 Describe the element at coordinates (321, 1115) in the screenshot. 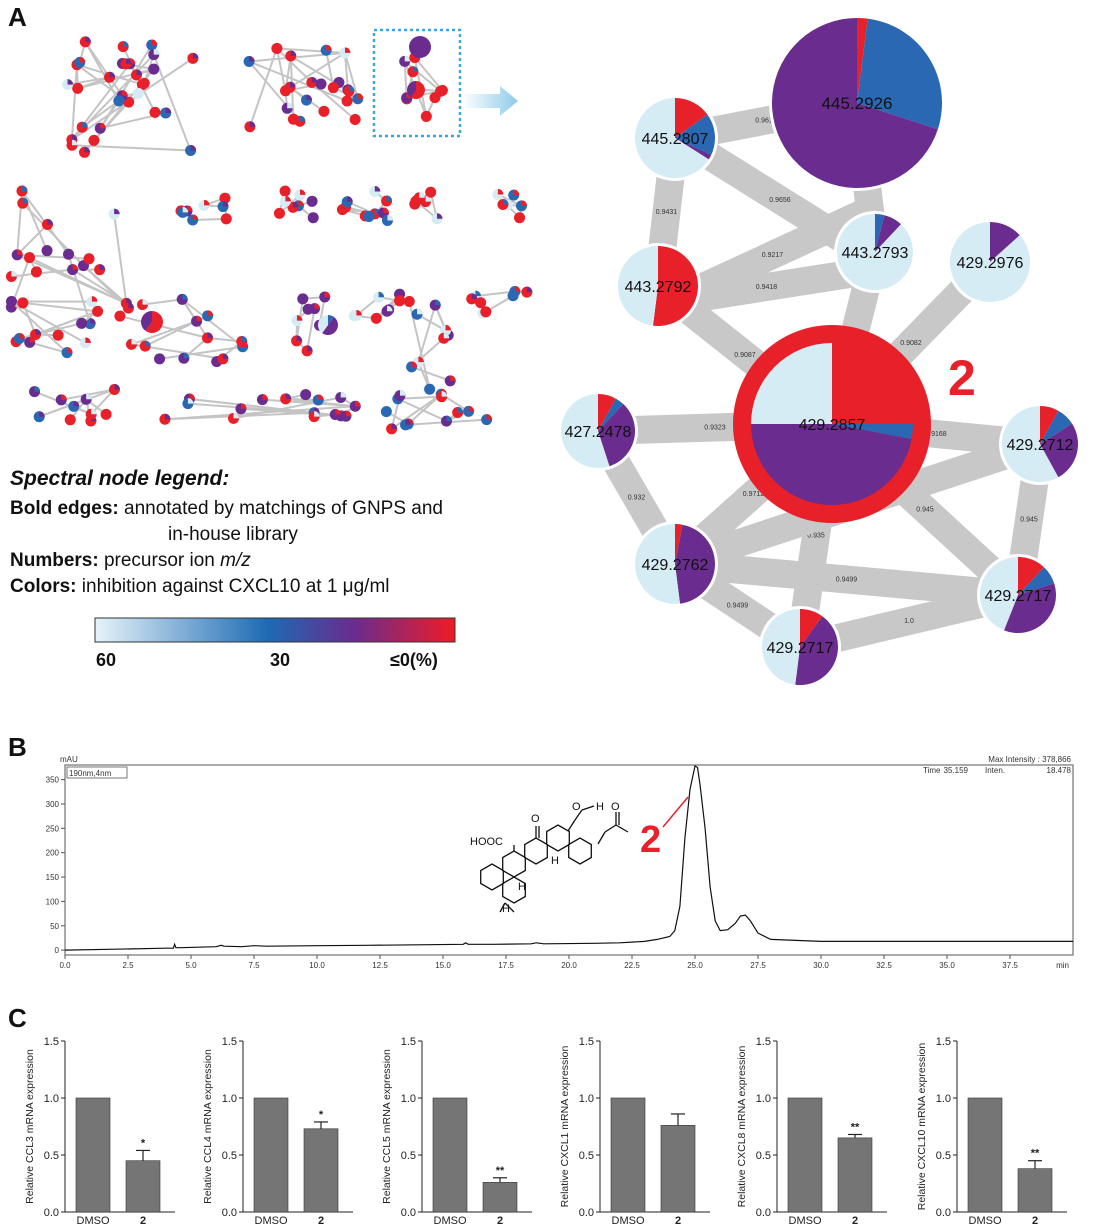

I see `significance-marker: *` at that location.